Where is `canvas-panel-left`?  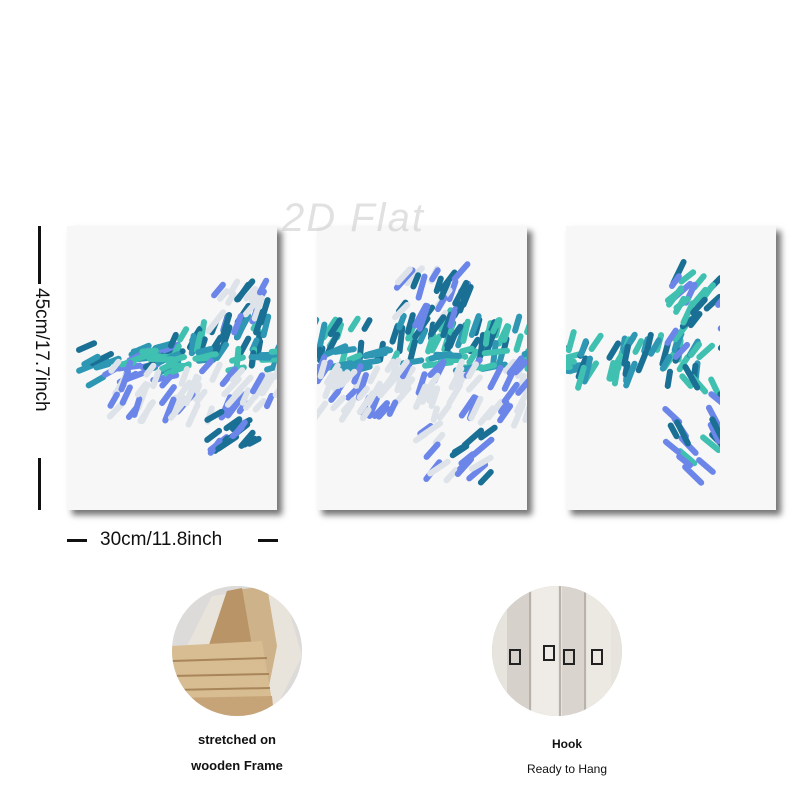 canvas-panel-left is located at coordinates (172, 368).